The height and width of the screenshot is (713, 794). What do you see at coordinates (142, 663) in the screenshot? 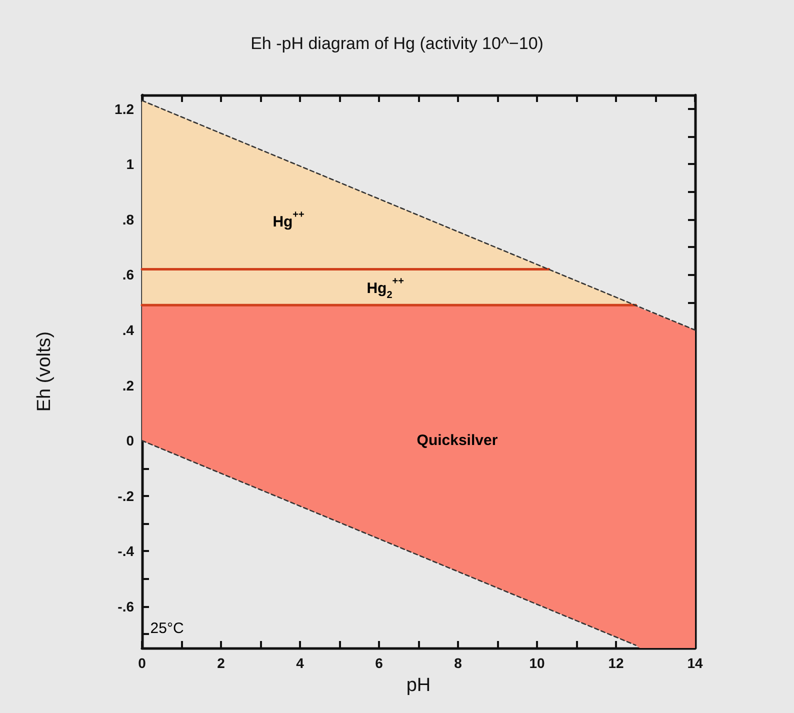
I see `x-tick-label: 0` at bounding box center [142, 663].